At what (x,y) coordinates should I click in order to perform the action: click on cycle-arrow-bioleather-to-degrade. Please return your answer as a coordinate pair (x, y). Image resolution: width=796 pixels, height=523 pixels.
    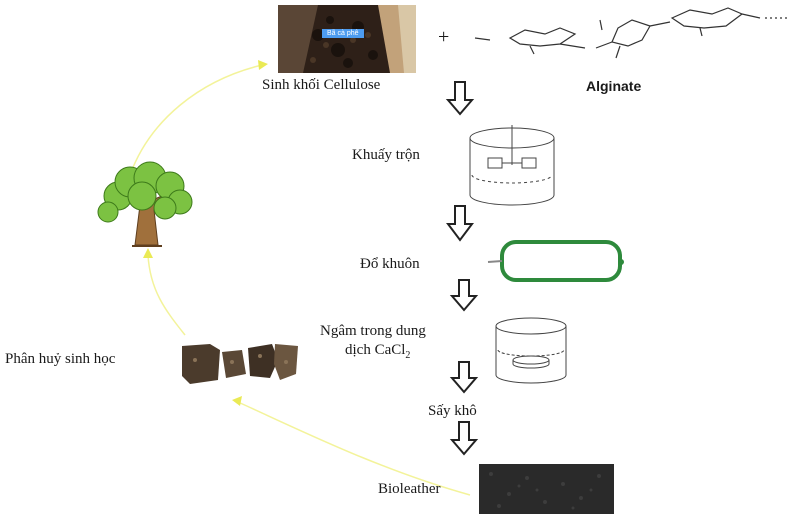
    Looking at the image, I should click on (354, 448).